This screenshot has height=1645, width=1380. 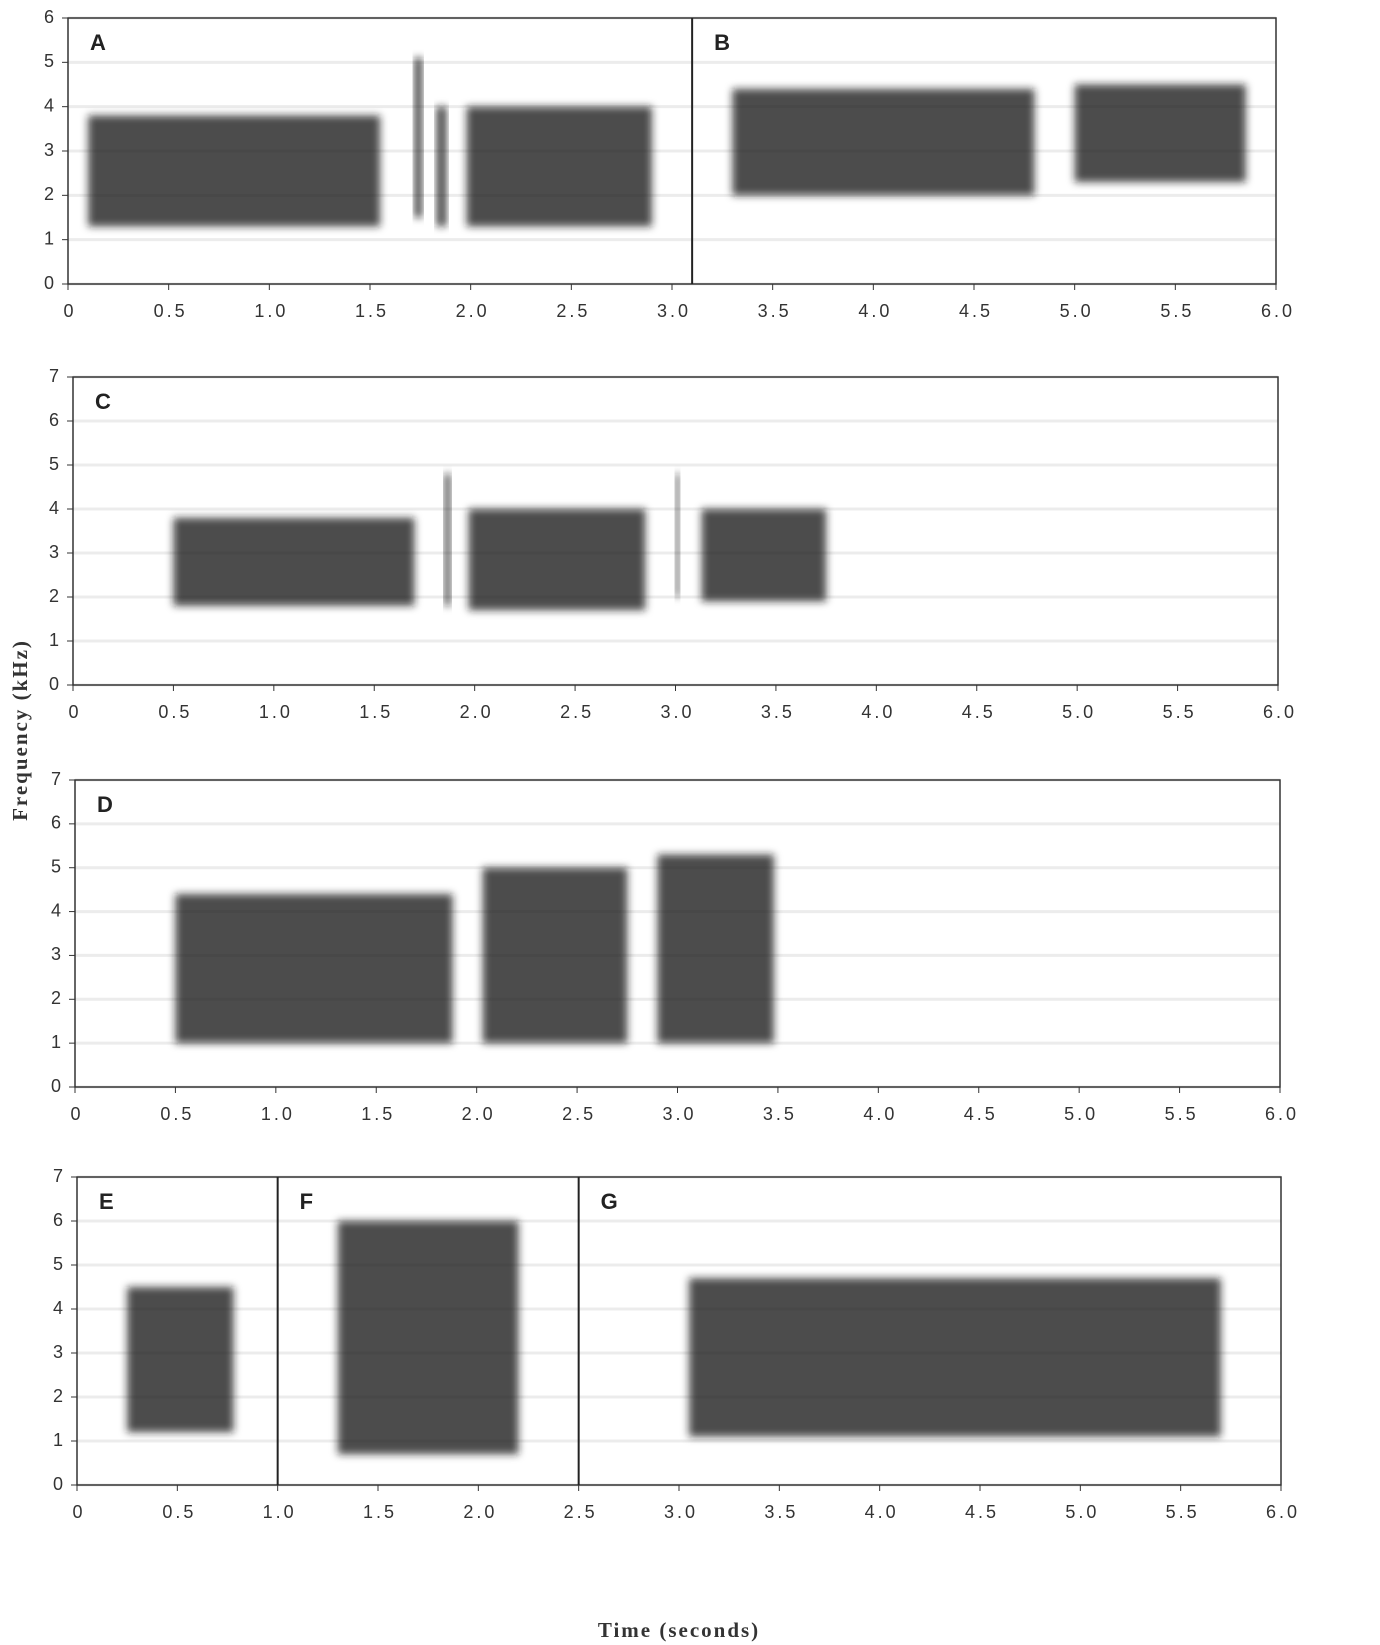 What do you see at coordinates (58, 1352) in the screenshot?
I see `y-tick-label: 3` at bounding box center [58, 1352].